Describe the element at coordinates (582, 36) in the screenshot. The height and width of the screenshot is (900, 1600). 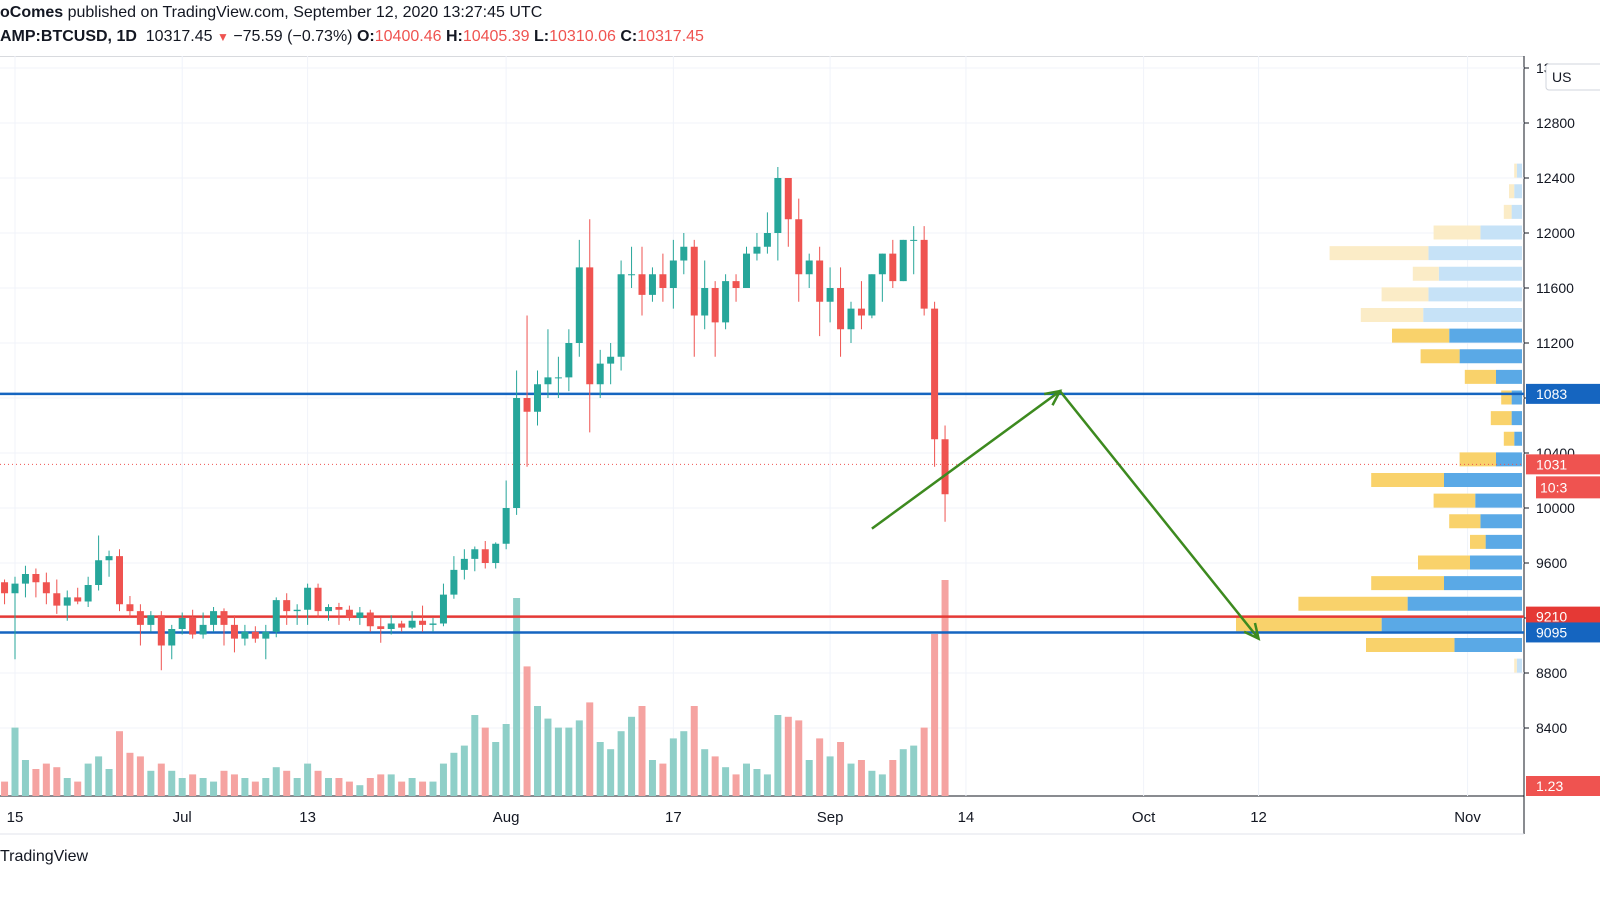
I see `low-value: 10310.06` at that location.